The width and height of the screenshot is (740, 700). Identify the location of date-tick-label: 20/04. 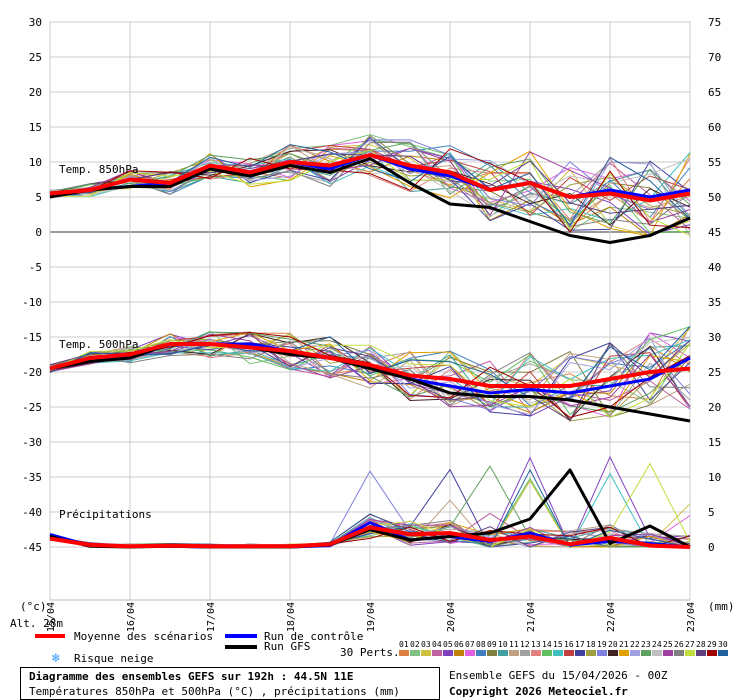
(451, 617).